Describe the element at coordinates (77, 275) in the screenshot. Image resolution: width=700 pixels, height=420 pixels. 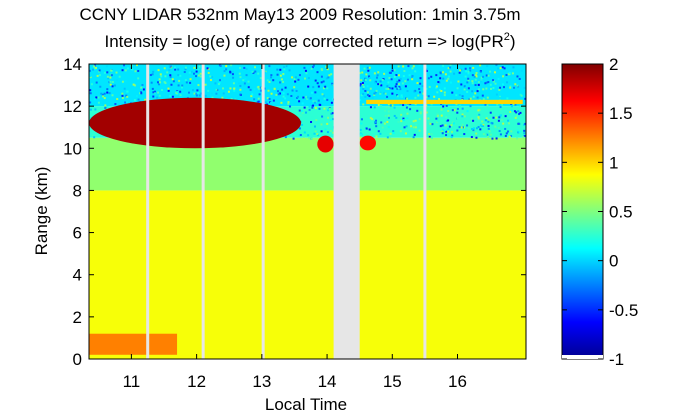
I see `y-tick-label: 4` at that location.